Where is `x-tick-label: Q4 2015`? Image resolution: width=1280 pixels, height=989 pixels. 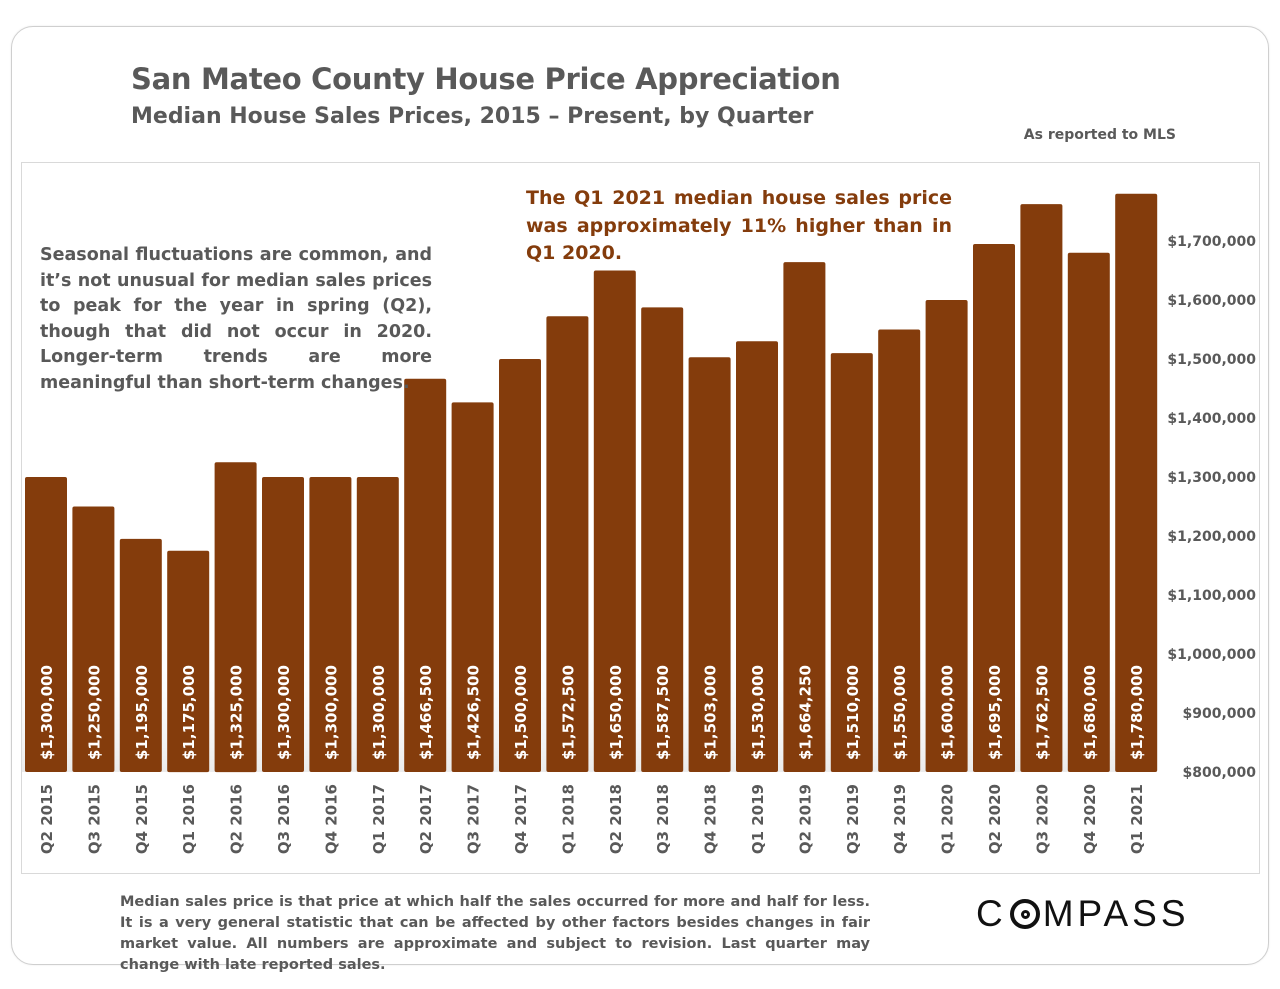
x-tick-label: Q4 2015 is located at coordinates (142, 819).